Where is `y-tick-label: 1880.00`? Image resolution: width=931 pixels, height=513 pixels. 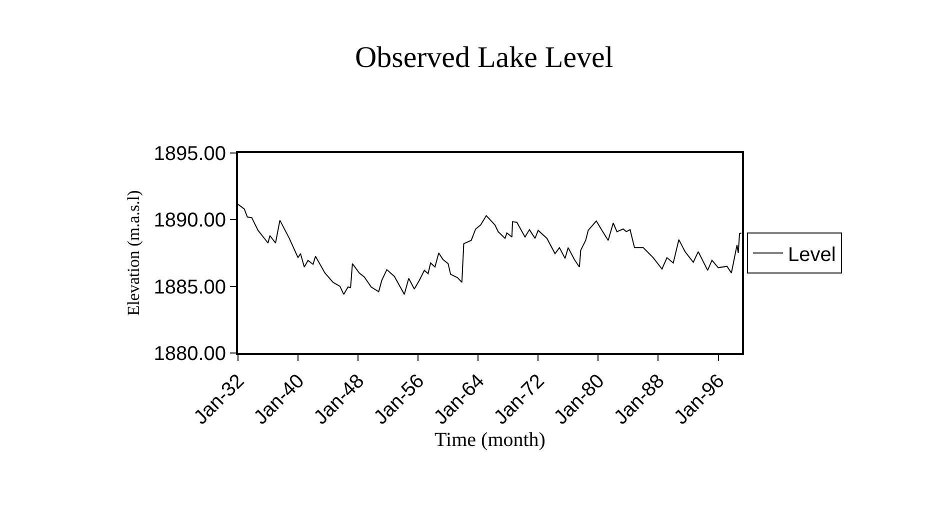
y-tick-label: 1880.00 is located at coordinates (190, 354).